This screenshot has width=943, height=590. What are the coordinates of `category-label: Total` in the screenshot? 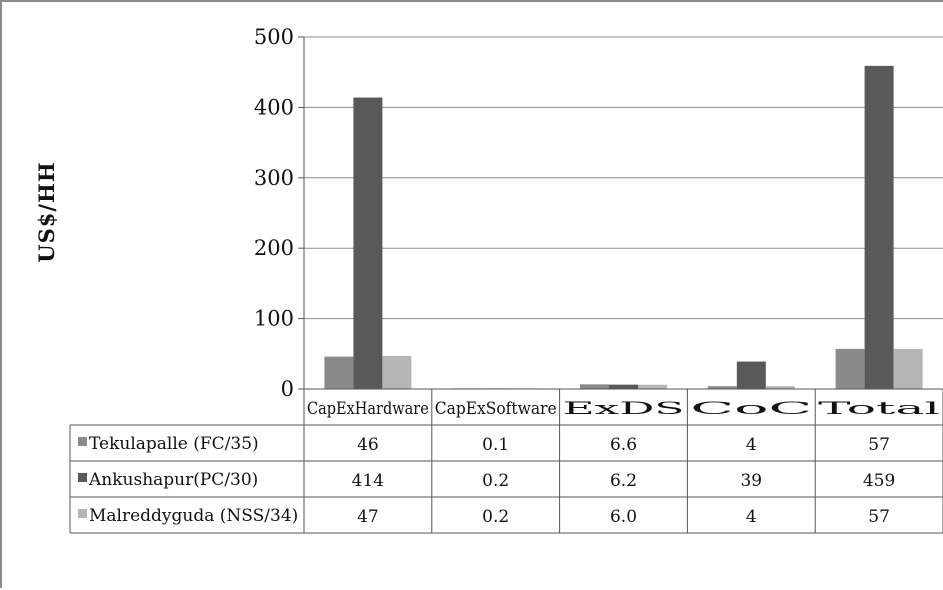 It's located at (879, 409).